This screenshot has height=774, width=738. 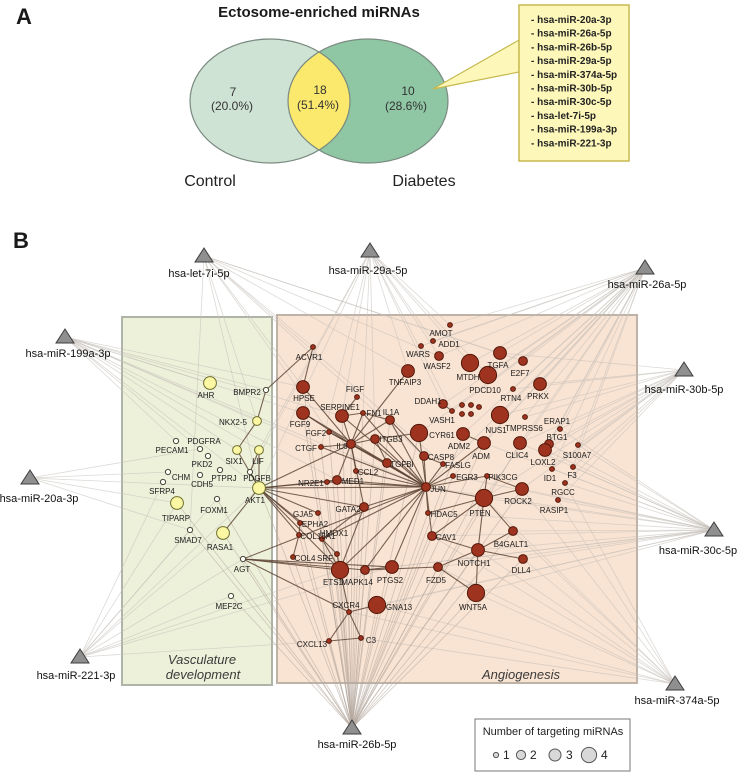 I want to click on gene-label-SFRP4: SFRP4, so click(x=162, y=491).